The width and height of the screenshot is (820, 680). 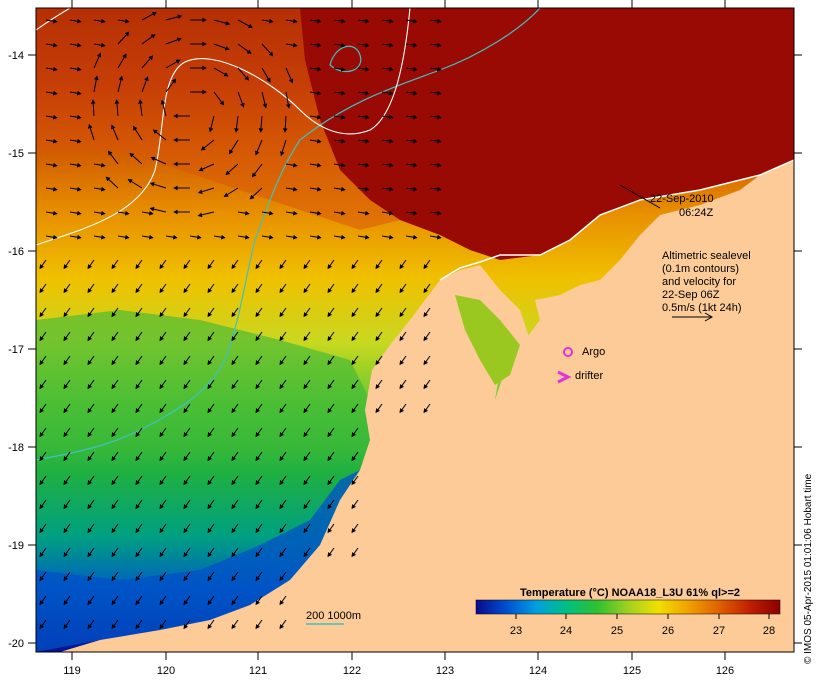 I want to click on x-tick-label: 123, so click(x=445, y=671).